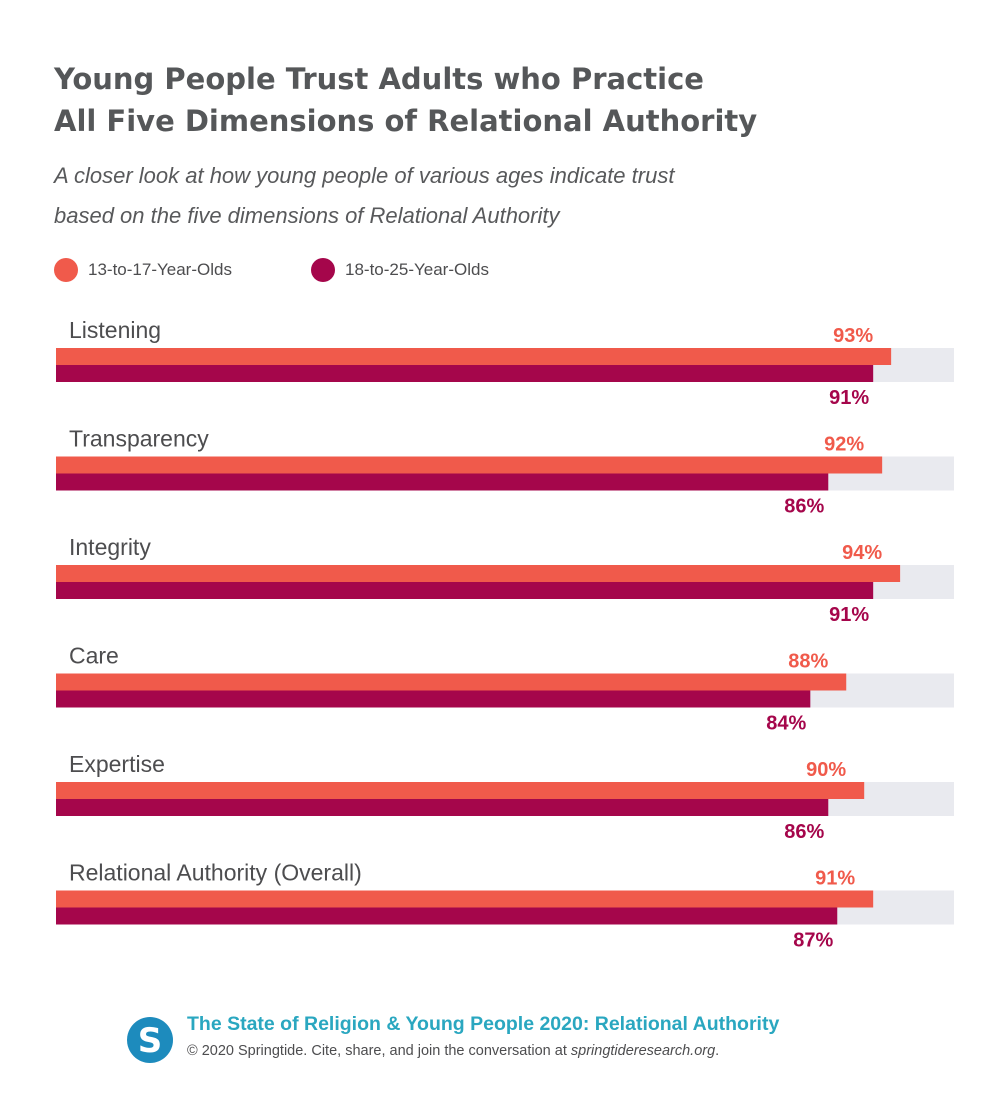 This screenshot has height=1100, width=1008. I want to click on bar-13-to-17-listening, so click(474, 356).